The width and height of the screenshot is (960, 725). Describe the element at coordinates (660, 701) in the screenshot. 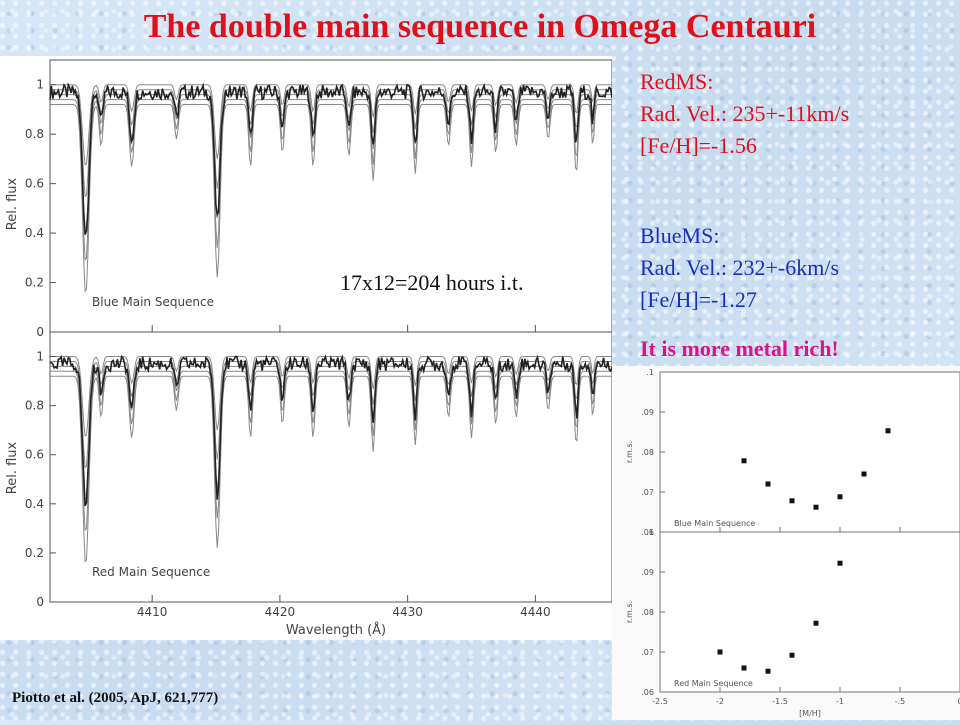

I see `rms-x-tick-label: -2.5` at that location.